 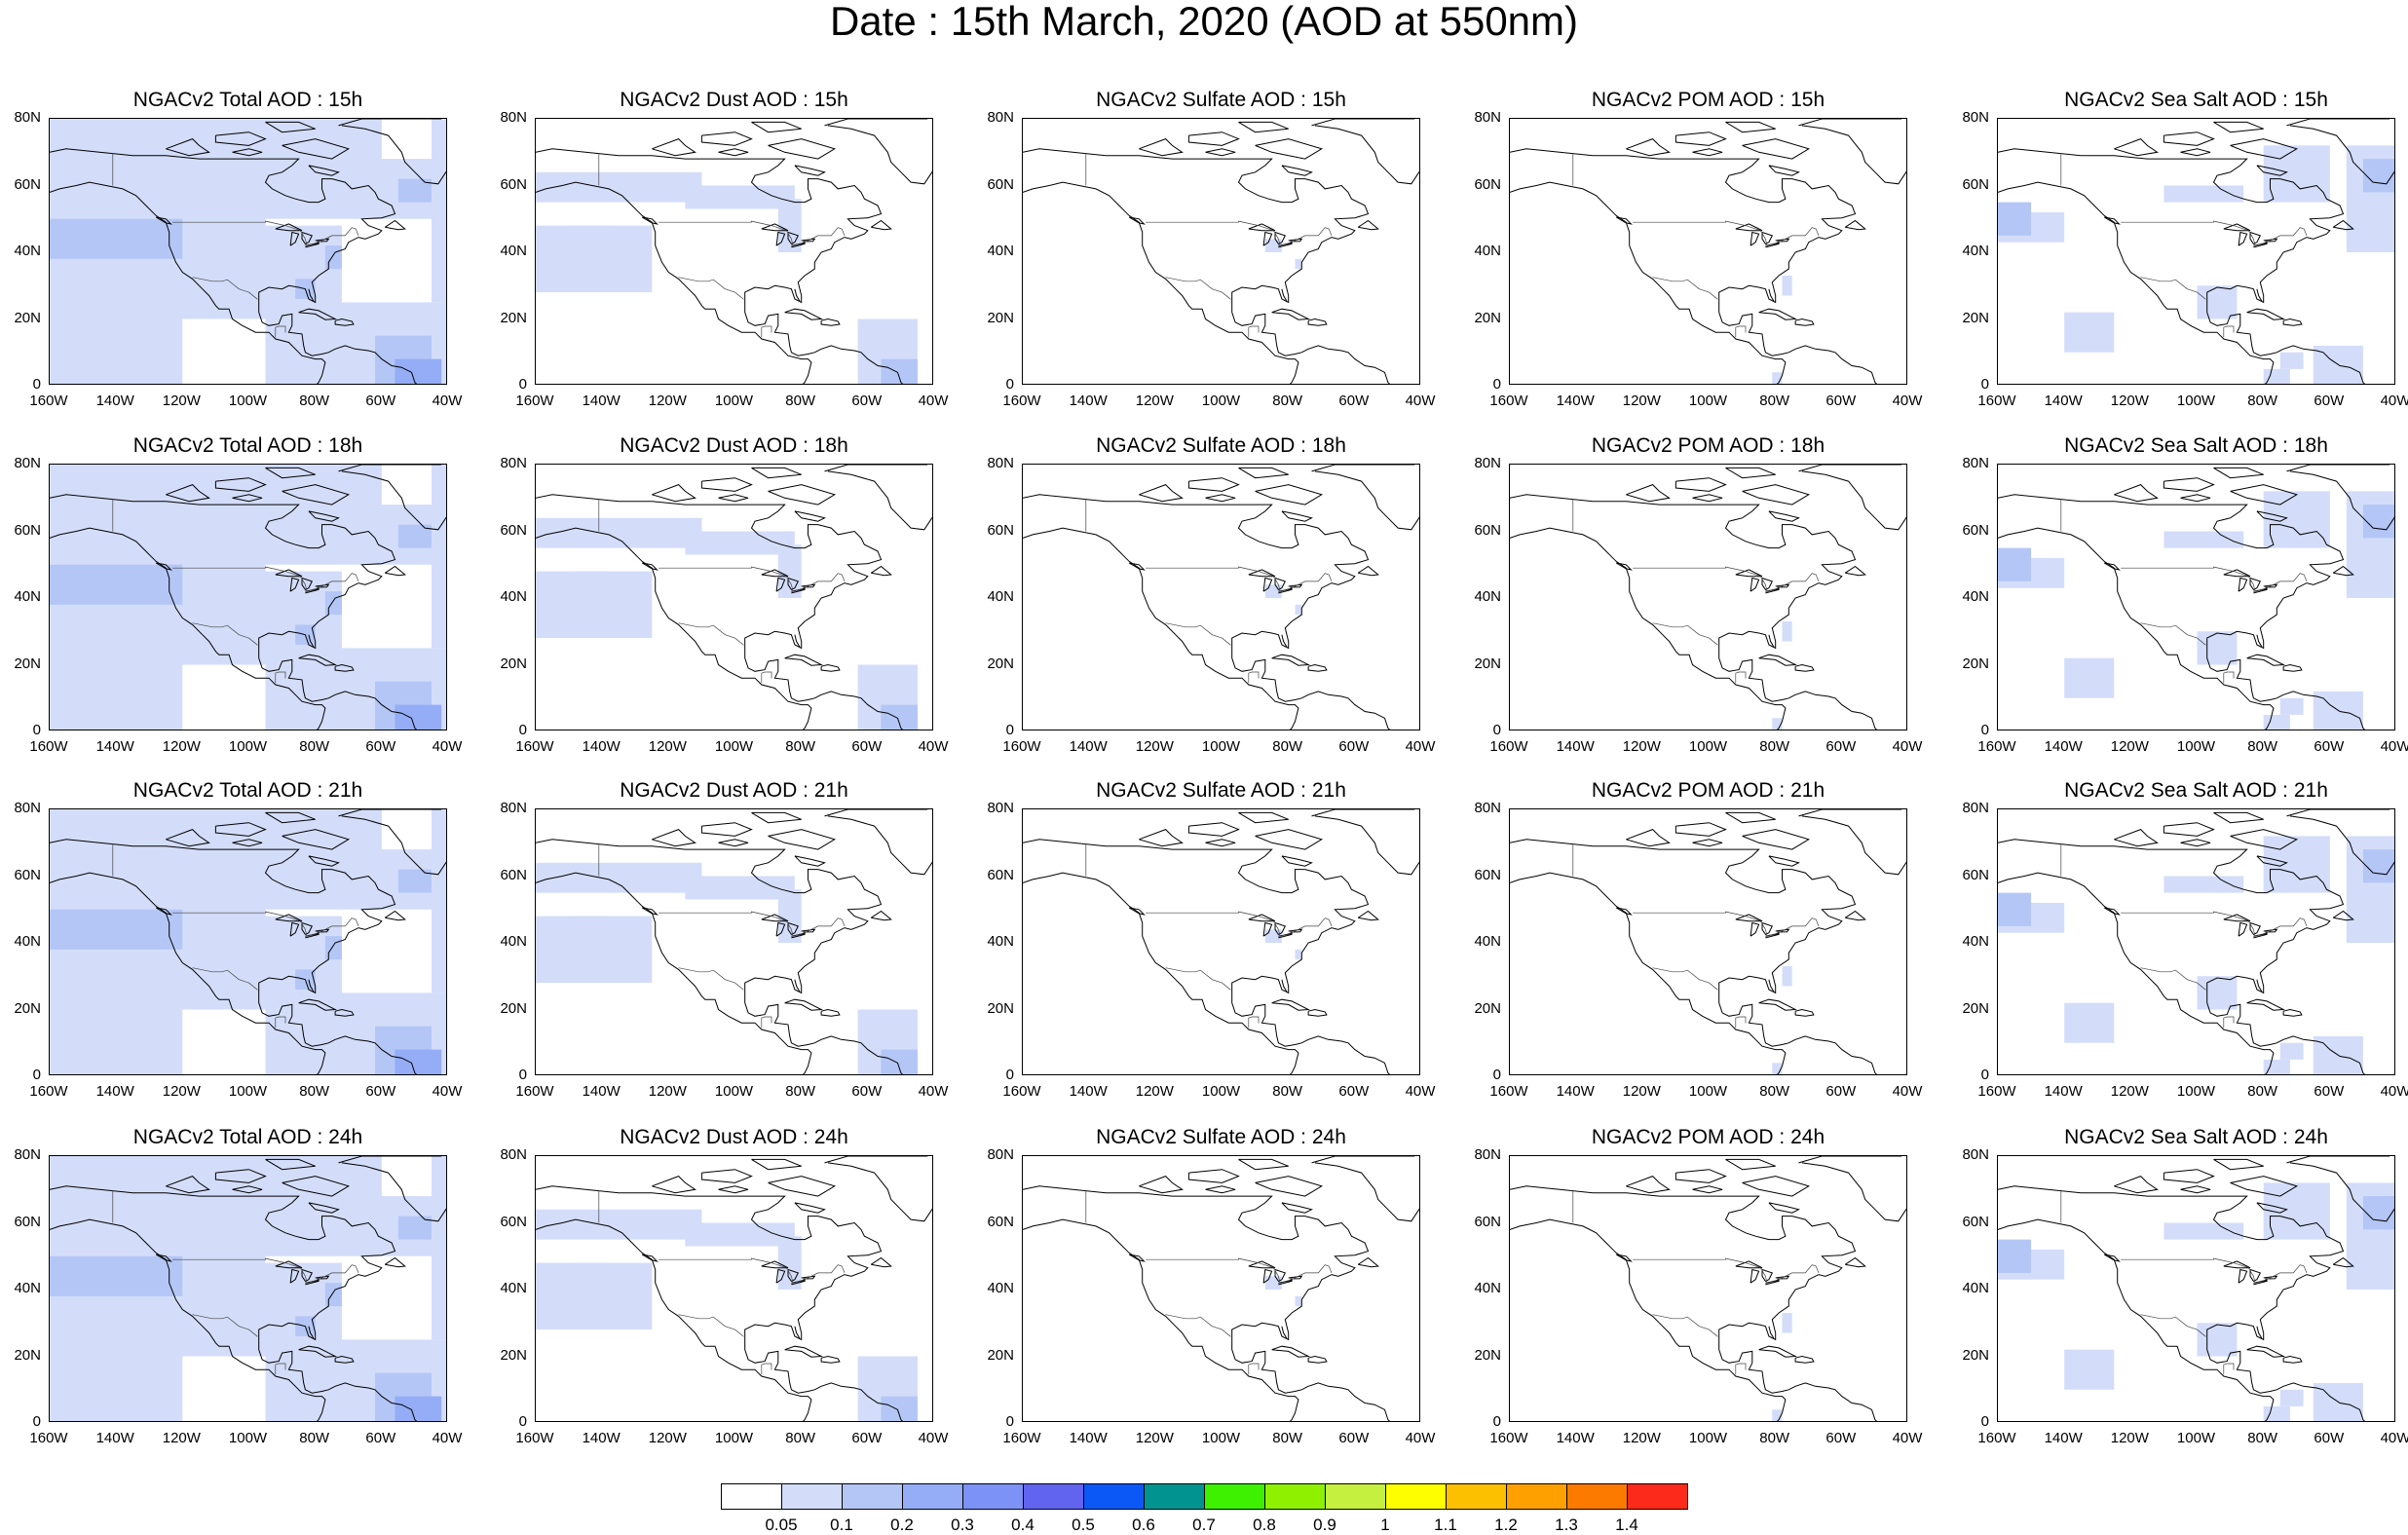 What do you see at coordinates (247, 791) in the screenshot?
I see `panel-title: NGACv2 Total AOD : 21h` at bounding box center [247, 791].